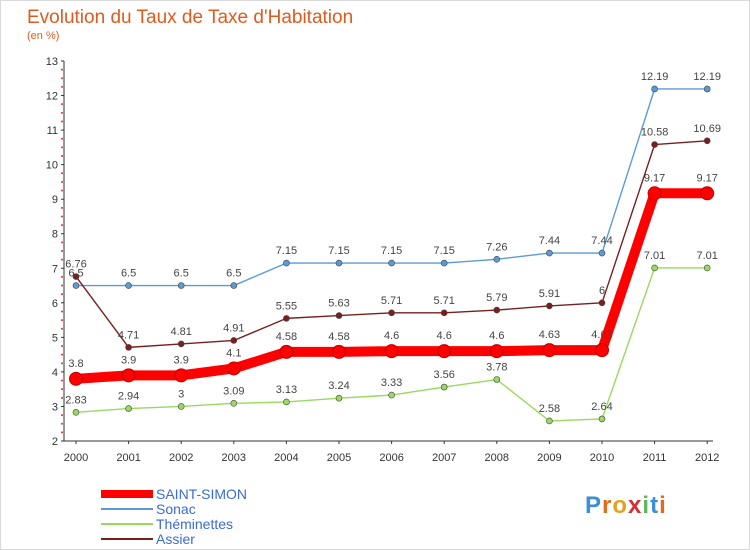  I want to click on x-tick-label: 2000, so click(76, 458).